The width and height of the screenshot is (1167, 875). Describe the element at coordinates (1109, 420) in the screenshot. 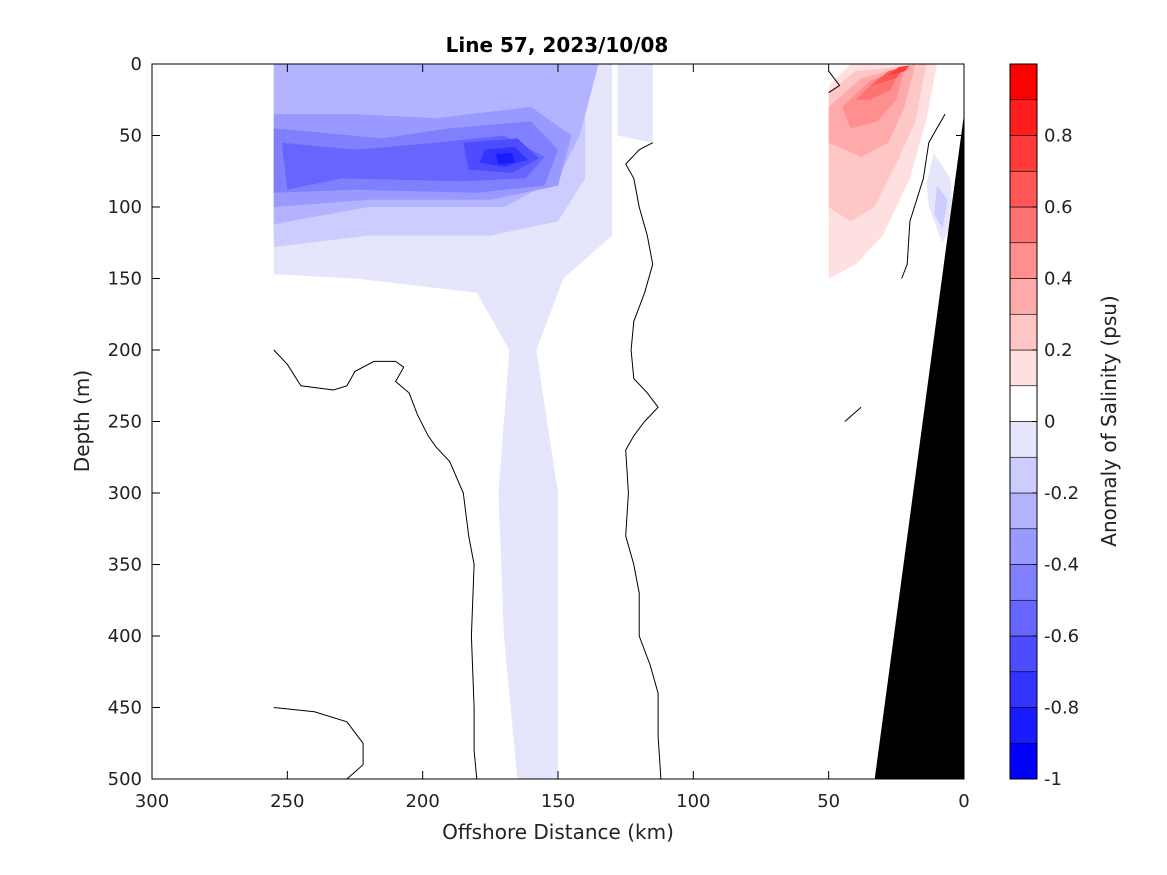

I see `colorbar-label: Anomaly of Salinity (psu)` at that location.